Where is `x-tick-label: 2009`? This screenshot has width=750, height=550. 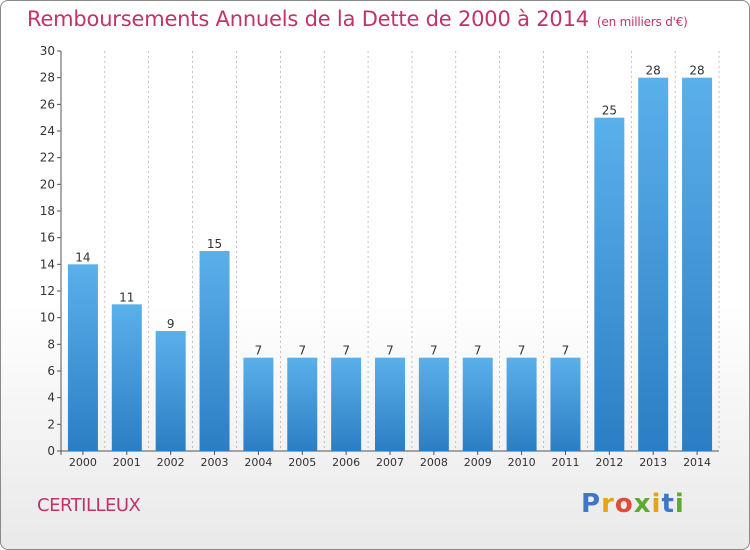
x-tick-label: 2009 is located at coordinates (478, 462).